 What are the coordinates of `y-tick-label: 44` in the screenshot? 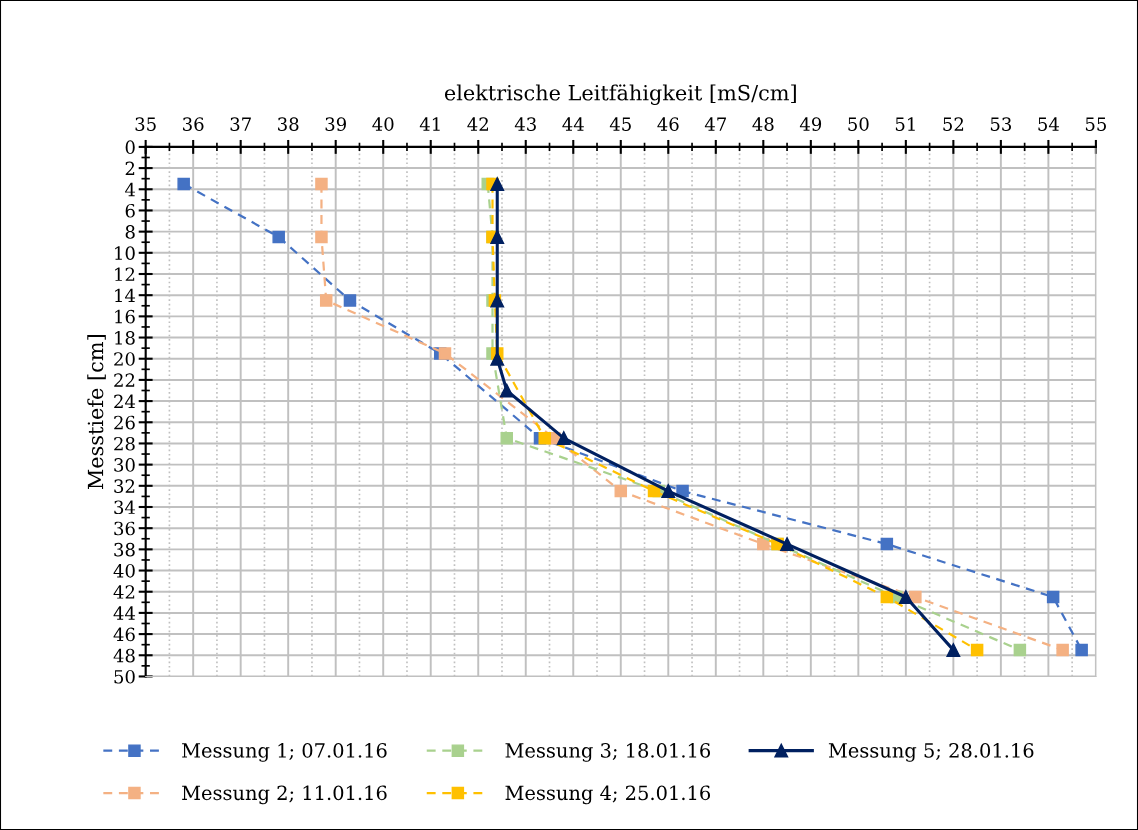 It's located at (124, 613).